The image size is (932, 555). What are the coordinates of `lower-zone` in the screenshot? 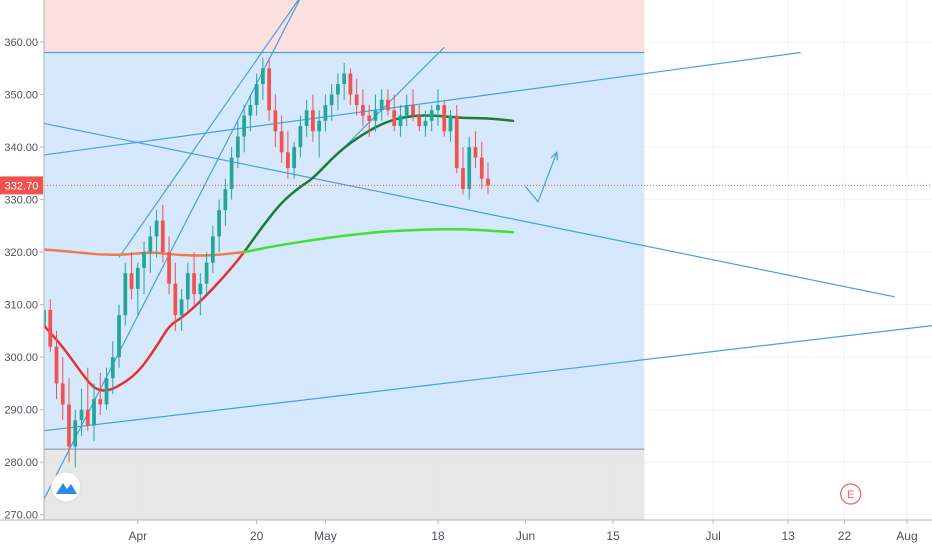 It's located at (344, 484).